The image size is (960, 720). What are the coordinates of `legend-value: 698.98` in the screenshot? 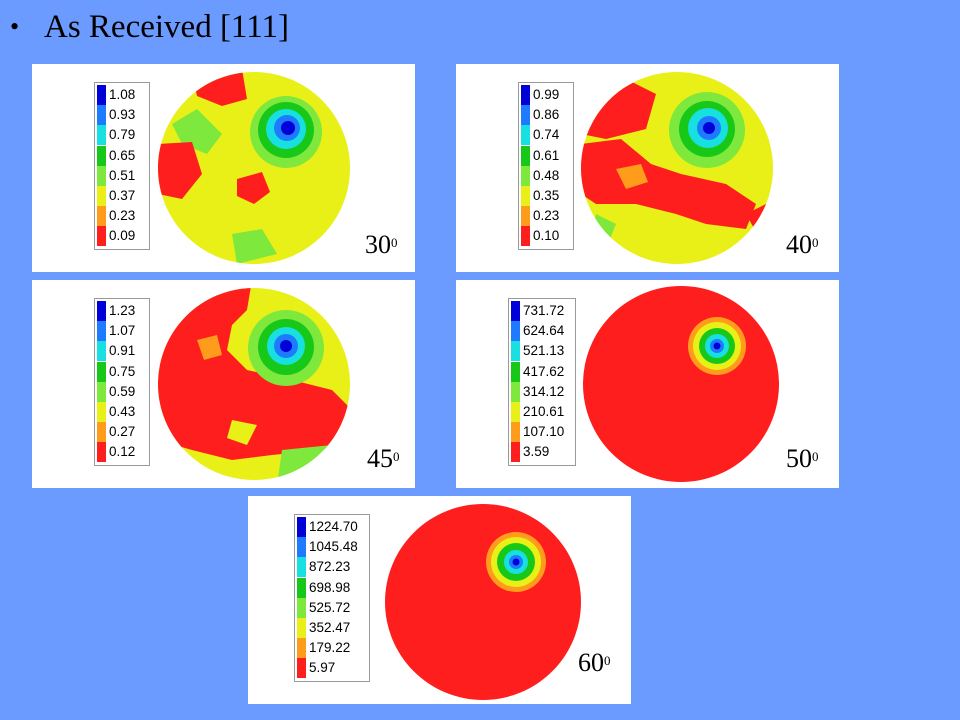 It's located at (330, 587).